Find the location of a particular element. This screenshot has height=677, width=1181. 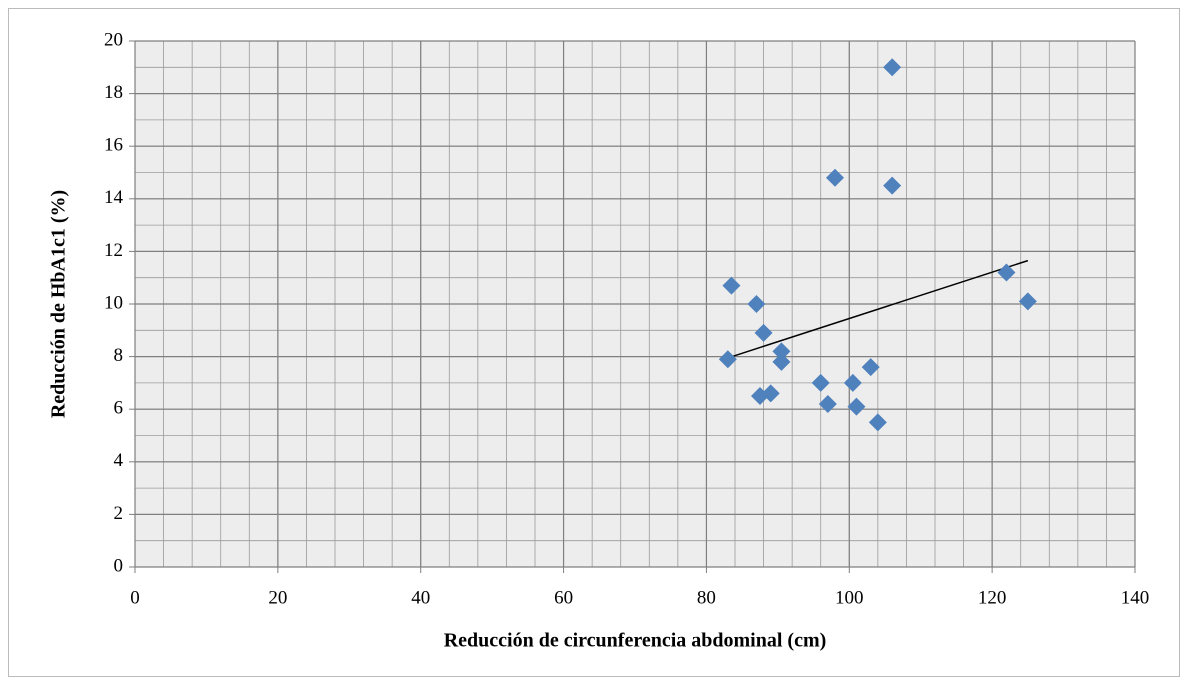

x-tick-label: 20 is located at coordinates (277, 597).